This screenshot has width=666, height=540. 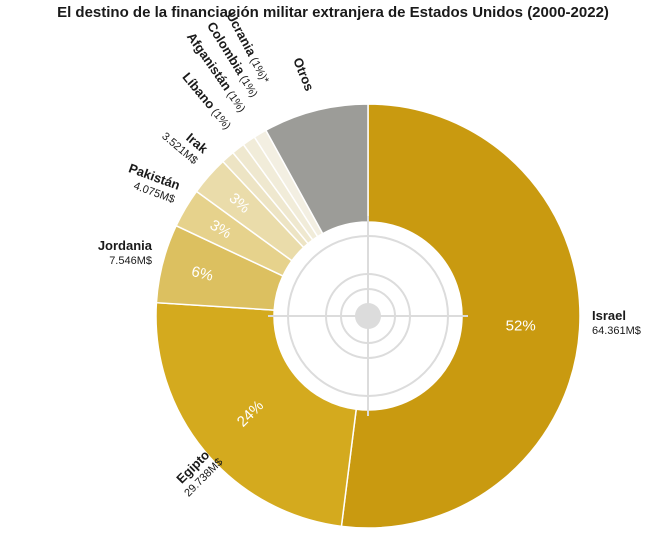 What do you see at coordinates (125, 245) in the screenshot?
I see `label-name-jordania: Jordania` at bounding box center [125, 245].